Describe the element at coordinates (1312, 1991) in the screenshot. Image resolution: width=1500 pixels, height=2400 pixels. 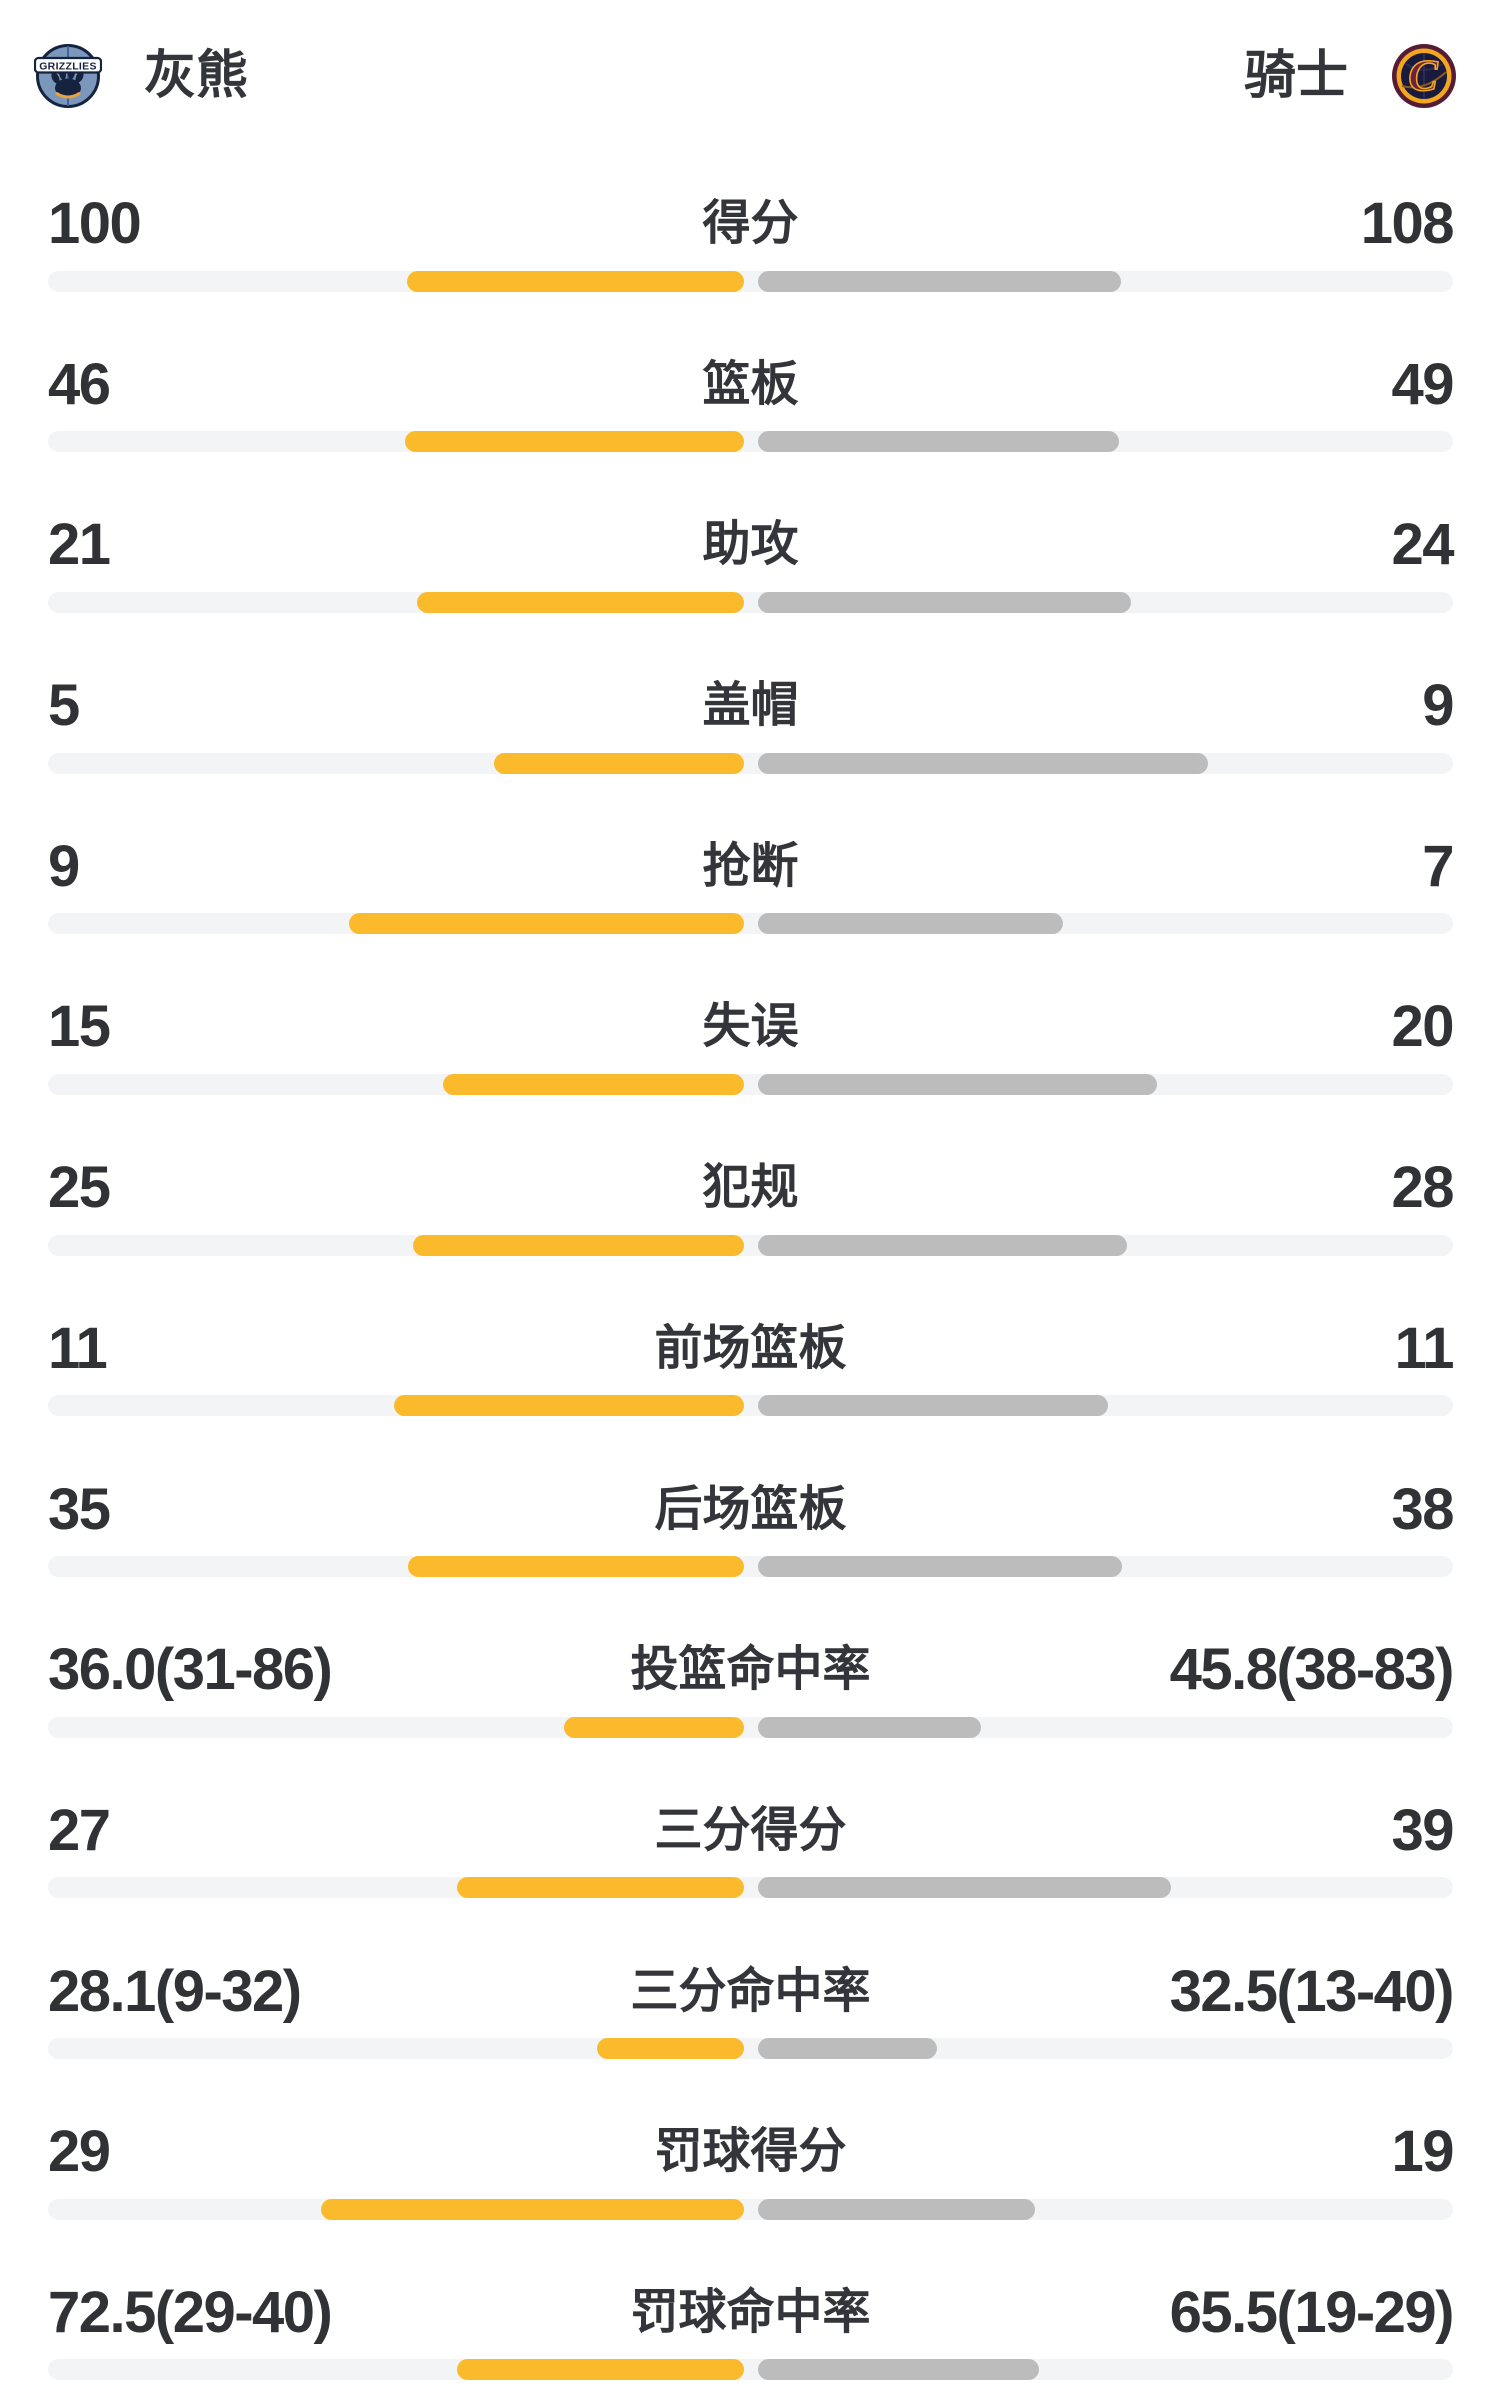
I see `away-value: 32.5(13-40)` at that location.